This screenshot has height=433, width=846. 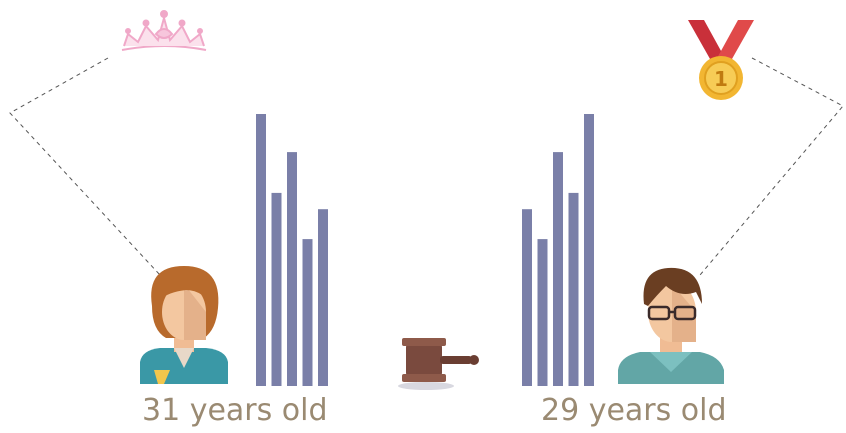 I want to click on woman-avatar-icon, so click(x=184, y=325).